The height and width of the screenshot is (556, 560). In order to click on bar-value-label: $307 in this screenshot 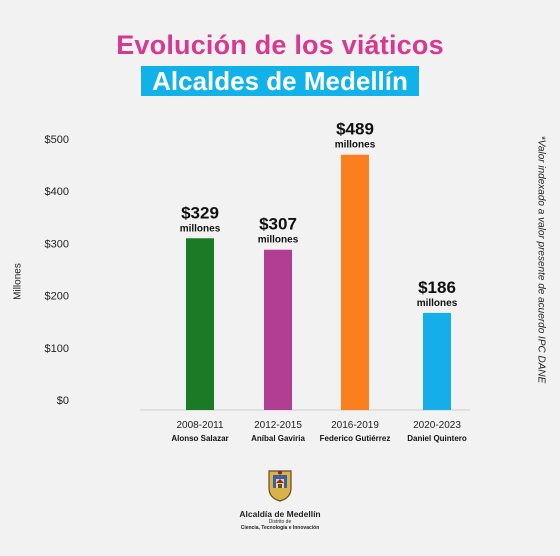, I will do `click(278, 224)`.